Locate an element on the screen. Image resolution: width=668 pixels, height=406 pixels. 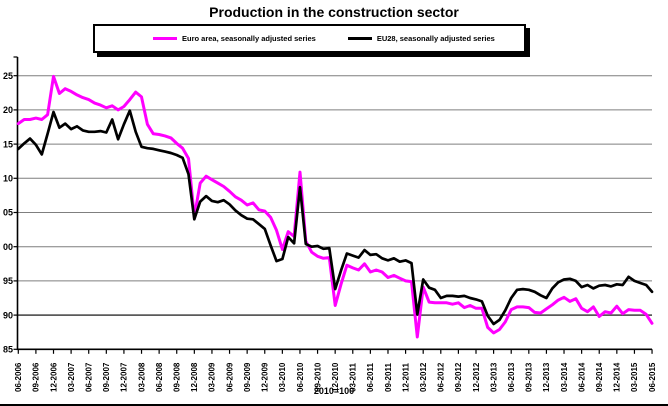
x-tick-label: 09-2007 is located at coordinates (106, 377).